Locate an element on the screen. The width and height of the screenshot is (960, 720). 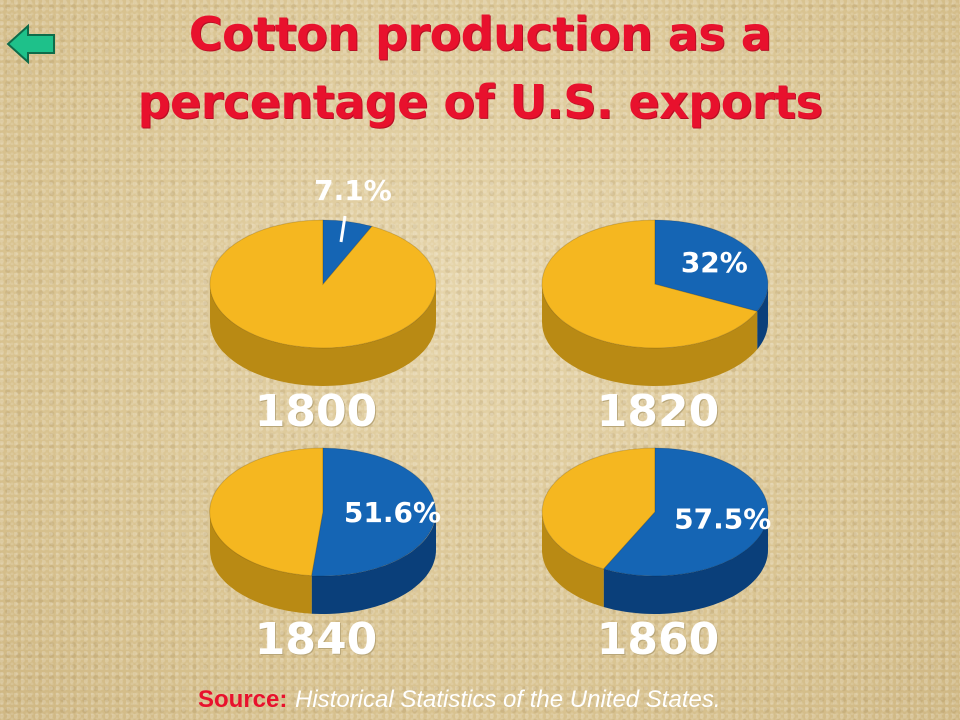
year-label-1800: 1800 is located at coordinates (316, 411).